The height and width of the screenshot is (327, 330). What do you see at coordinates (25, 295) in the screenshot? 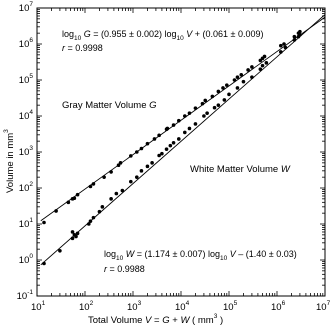
I see `y-tick-label: 10⁻¹` at bounding box center [25, 295].